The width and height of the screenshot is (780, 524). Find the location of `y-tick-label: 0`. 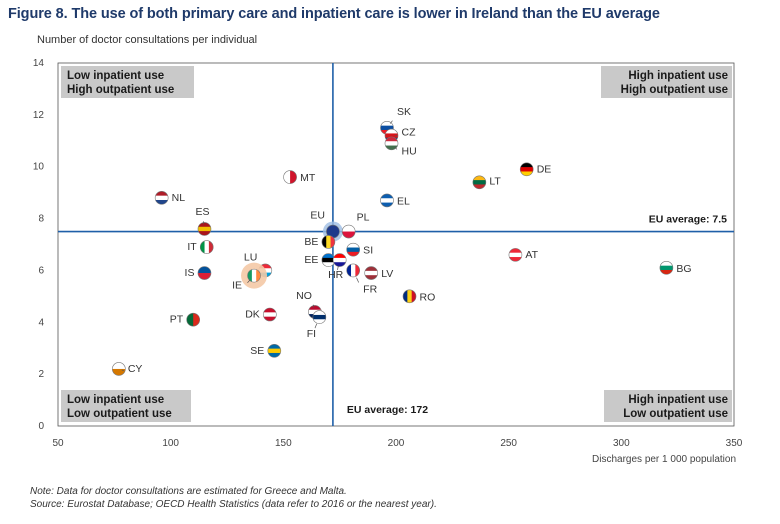

y-tick-label: 0 is located at coordinates (41, 426).